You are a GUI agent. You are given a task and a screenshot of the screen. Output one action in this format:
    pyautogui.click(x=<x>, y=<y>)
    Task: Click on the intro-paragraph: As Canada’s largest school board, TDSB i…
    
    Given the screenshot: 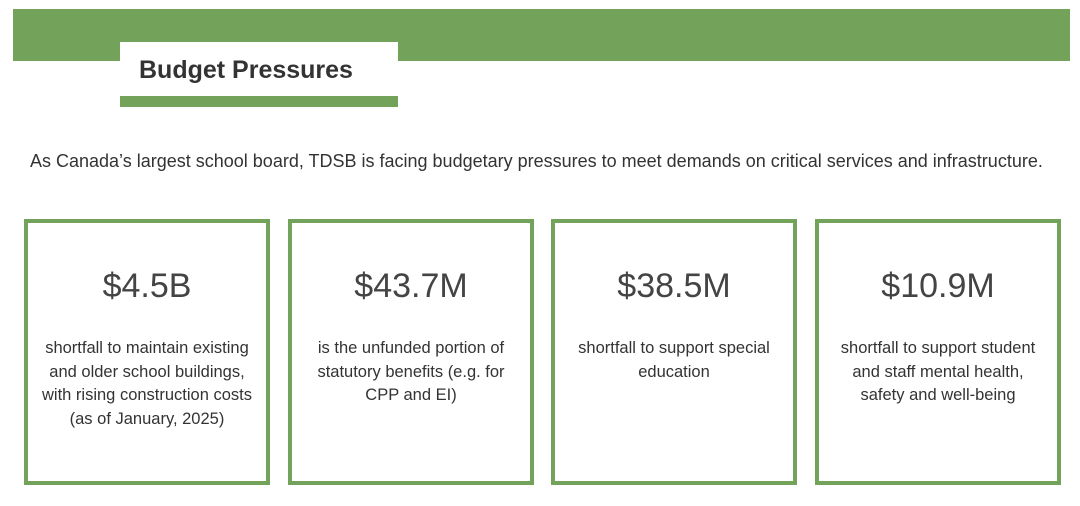 What is the action you would take?
    pyautogui.click(x=536, y=161)
    